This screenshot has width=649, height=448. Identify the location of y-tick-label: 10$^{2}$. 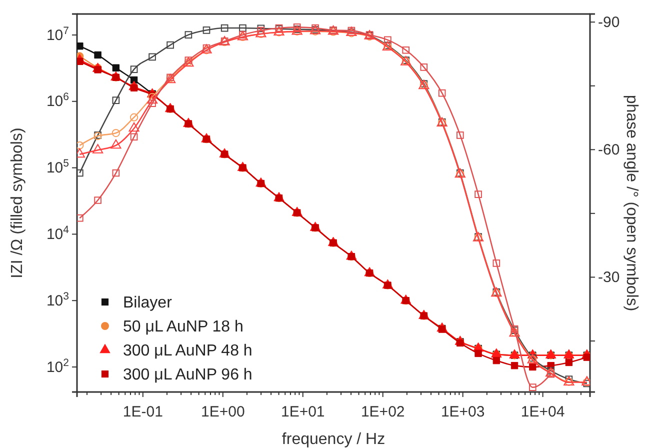
(58, 366).